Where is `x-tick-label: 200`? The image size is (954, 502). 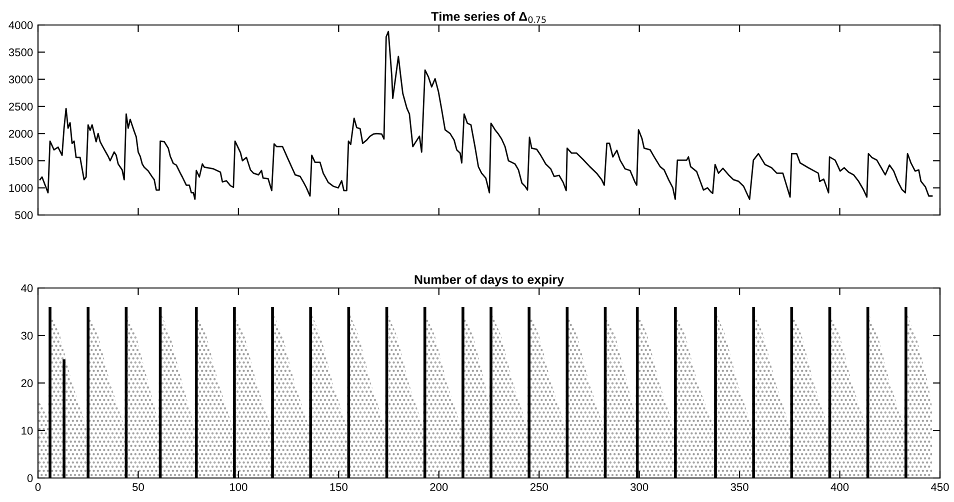
x-tick-label: 200 is located at coordinates (439, 487).